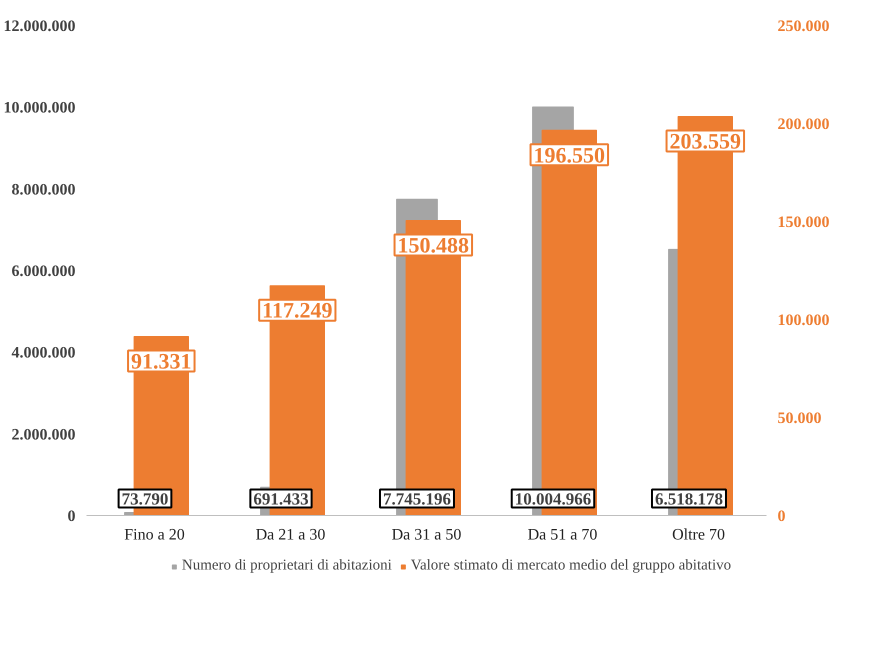  I want to click on y-tick-label: 12.000.000, so click(40, 26).